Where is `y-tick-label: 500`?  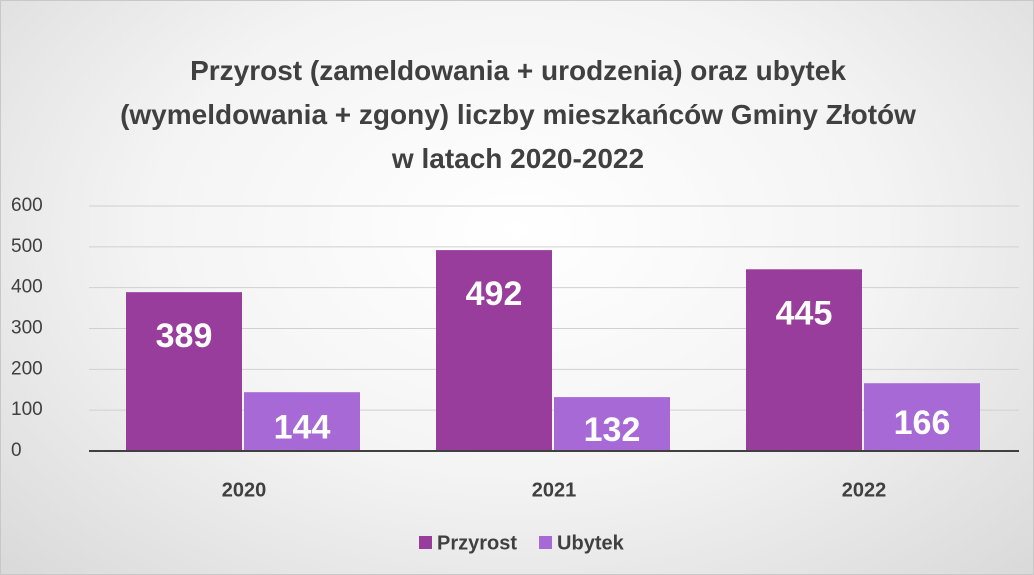 y-tick-label: 500 is located at coordinates (27, 246).